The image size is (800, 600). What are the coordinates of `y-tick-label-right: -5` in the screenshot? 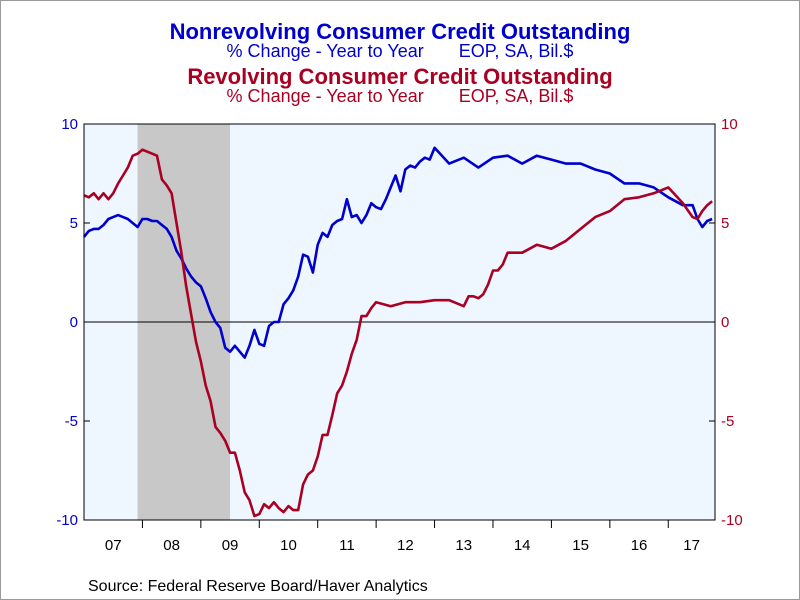 It's located at (727, 421).